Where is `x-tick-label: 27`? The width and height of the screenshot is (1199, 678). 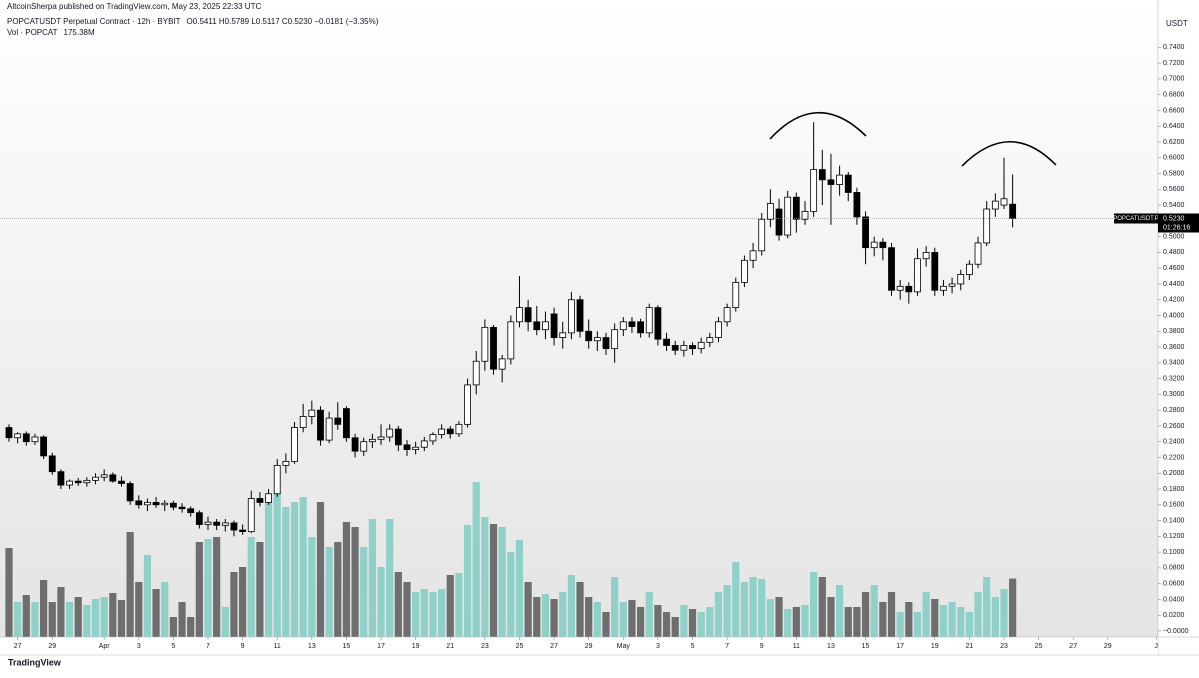 x-tick-label: 27 is located at coordinates (1073, 646).